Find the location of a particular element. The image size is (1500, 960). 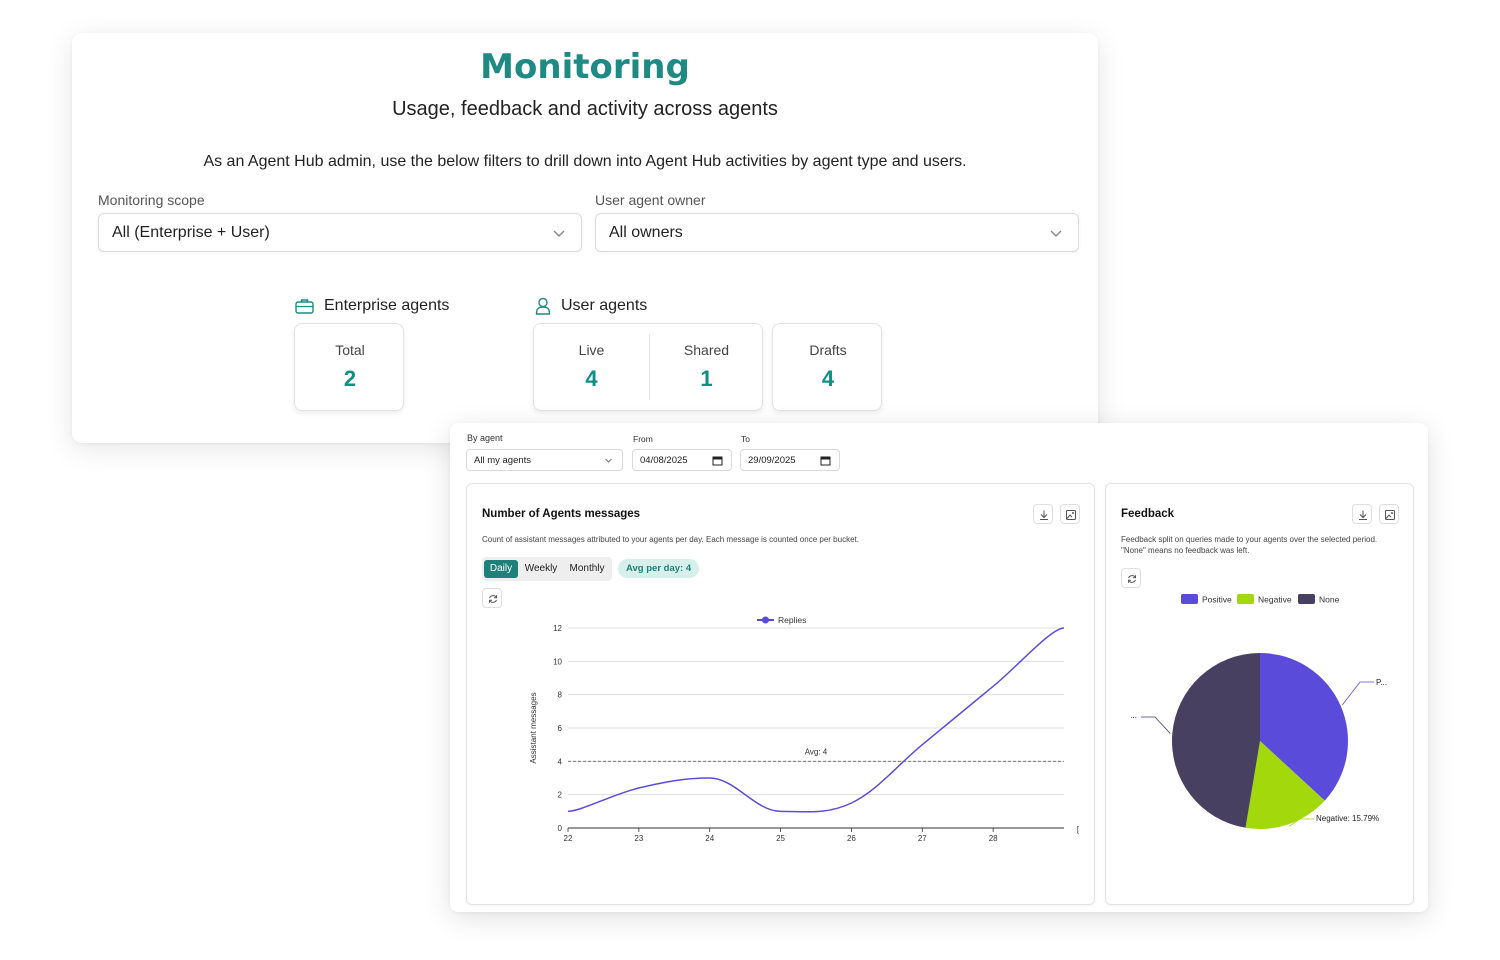

y-tick-label: 10 is located at coordinates (557, 661).